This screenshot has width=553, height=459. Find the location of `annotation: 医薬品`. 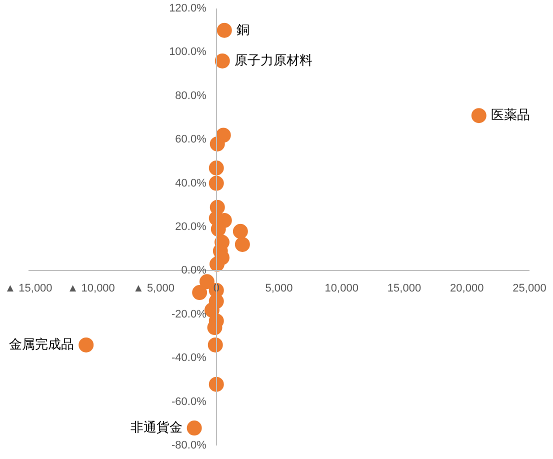

annotation: 医薬品 is located at coordinates (510, 116).